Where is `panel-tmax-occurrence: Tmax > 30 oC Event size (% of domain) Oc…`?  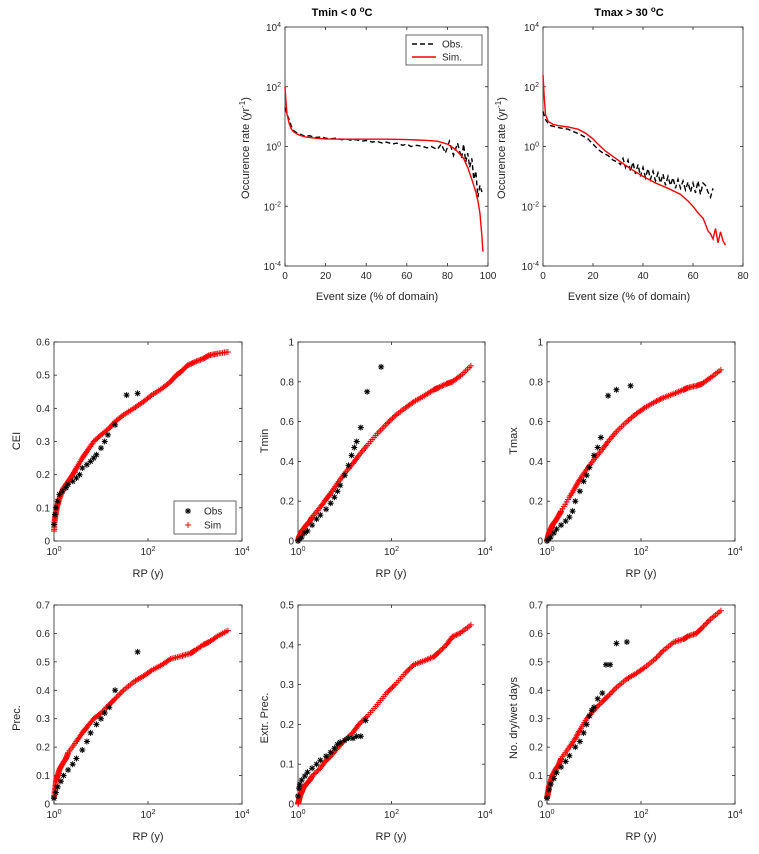
panel-tmax-occurrence: Tmax > 30 oC Event size (% of domain) Oc… is located at coordinates (621, 154).